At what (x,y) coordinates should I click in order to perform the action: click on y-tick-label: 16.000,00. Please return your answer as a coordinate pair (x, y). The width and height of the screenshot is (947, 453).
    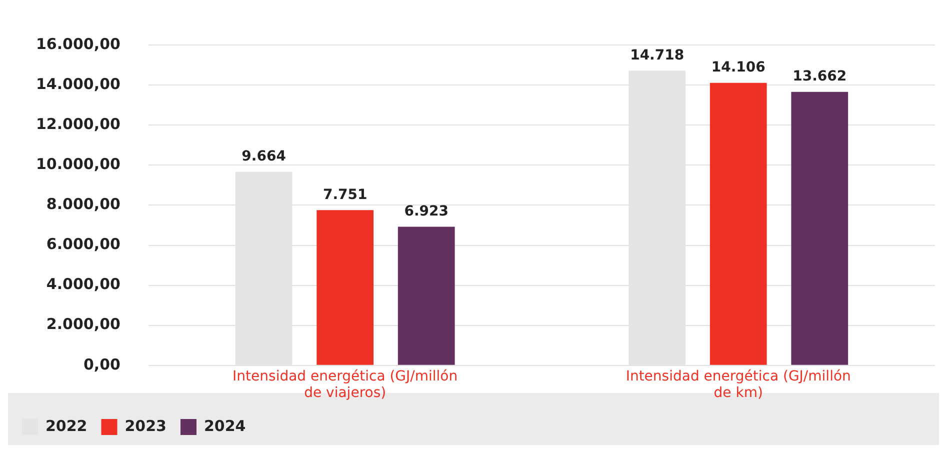
    Looking at the image, I should click on (78, 43).